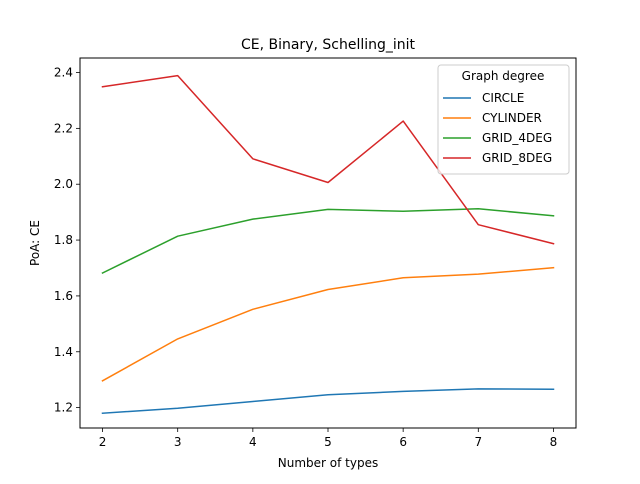 The image size is (640, 484). I want to click on legend-items: CIRCLE CYLINDER GRID_4DEG GRID_8DEG, so click(497, 128).